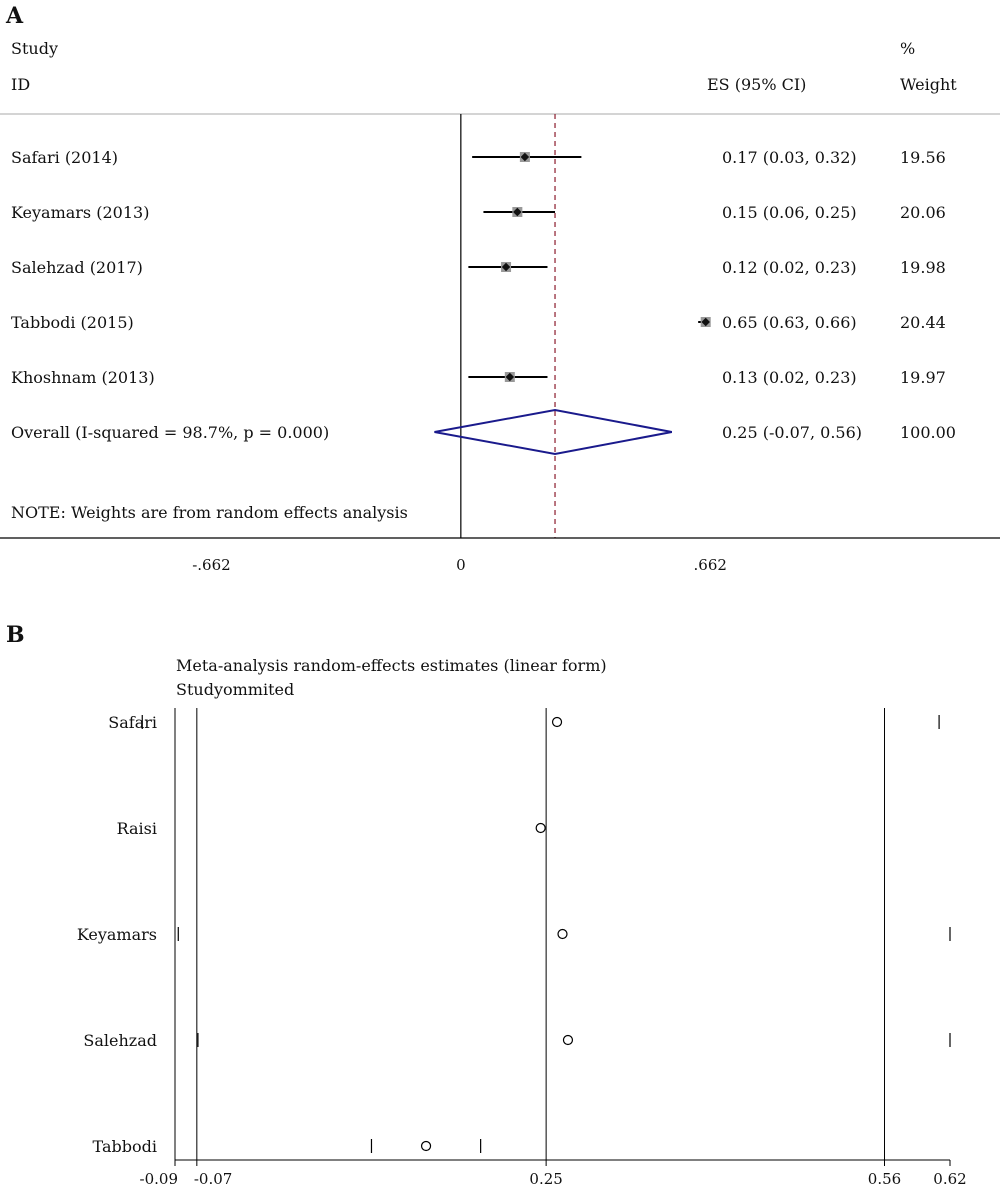 The width and height of the screenshot is (1000, 1201). Describe the element at coordinates (923, 212) in the screenshot. I see `study-weight: 20.06` at that location.